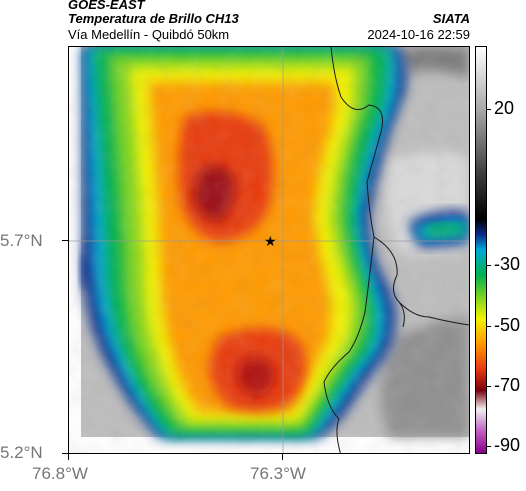 The width and height of the screenshot is (526, 491). What do you see at coordinates (481, 250) in the screenshot?
I see `colorbar` at bounding box center [481, 250].